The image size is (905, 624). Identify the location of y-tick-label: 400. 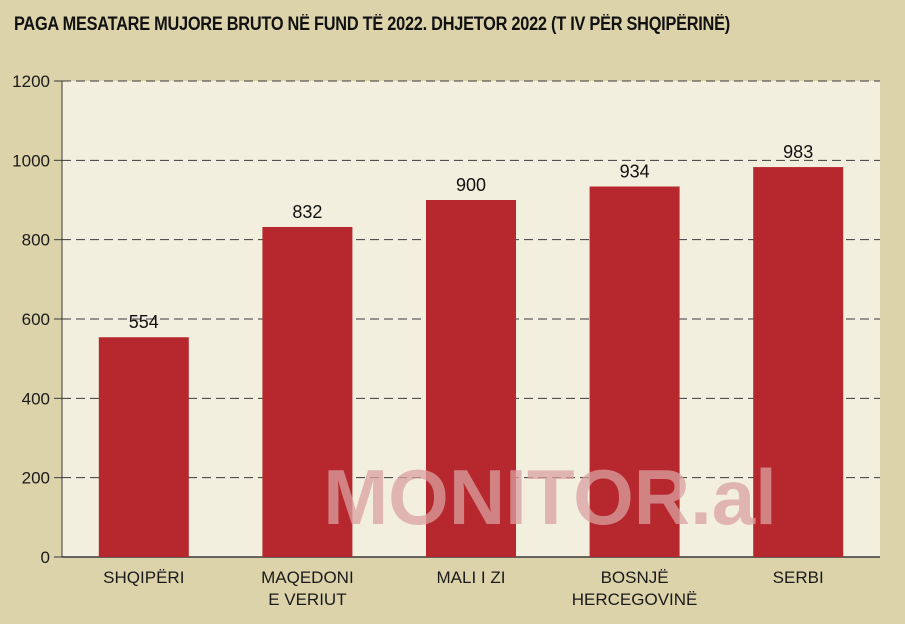
(36, 398).